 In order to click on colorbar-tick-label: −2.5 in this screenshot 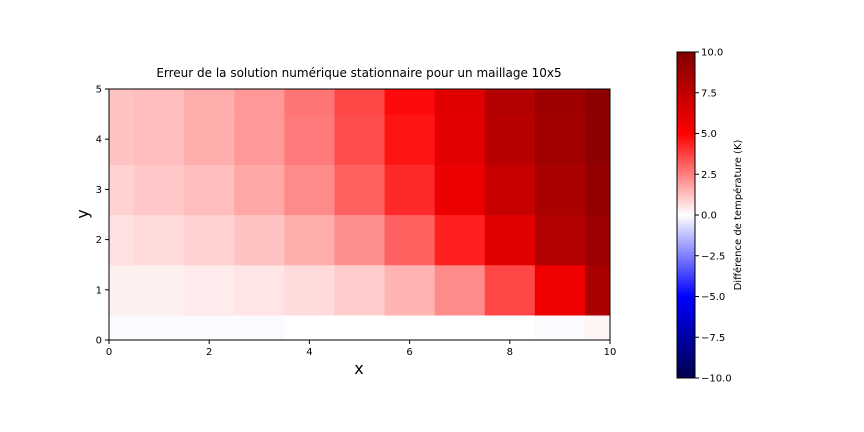, I will do `click(713, 256)`.